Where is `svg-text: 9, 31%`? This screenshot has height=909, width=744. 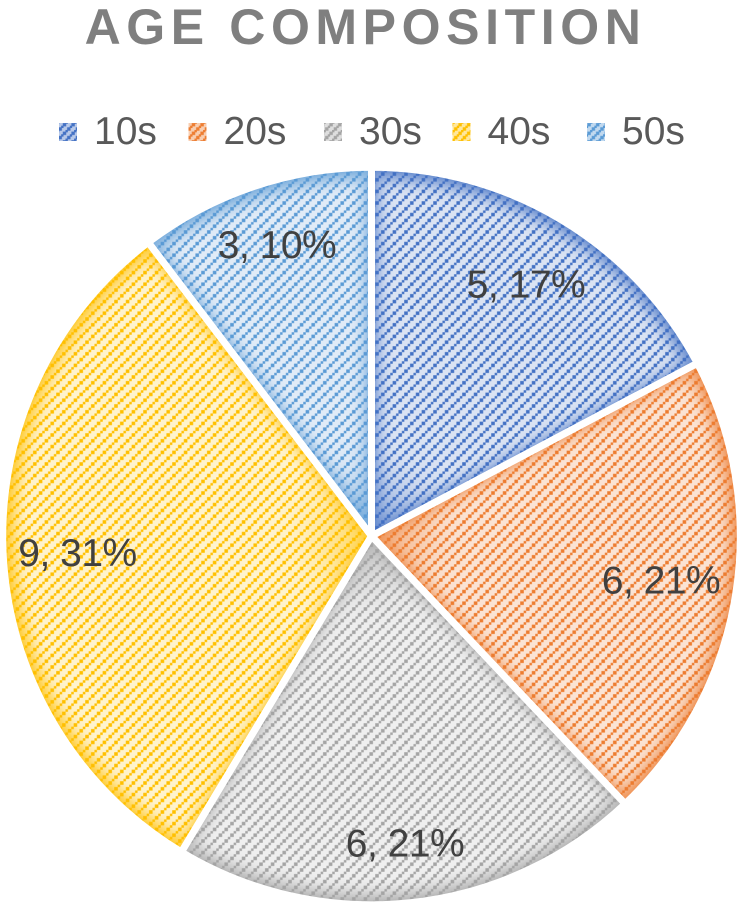 svg-text: 9, 31% is located at coordinates (77, 553).